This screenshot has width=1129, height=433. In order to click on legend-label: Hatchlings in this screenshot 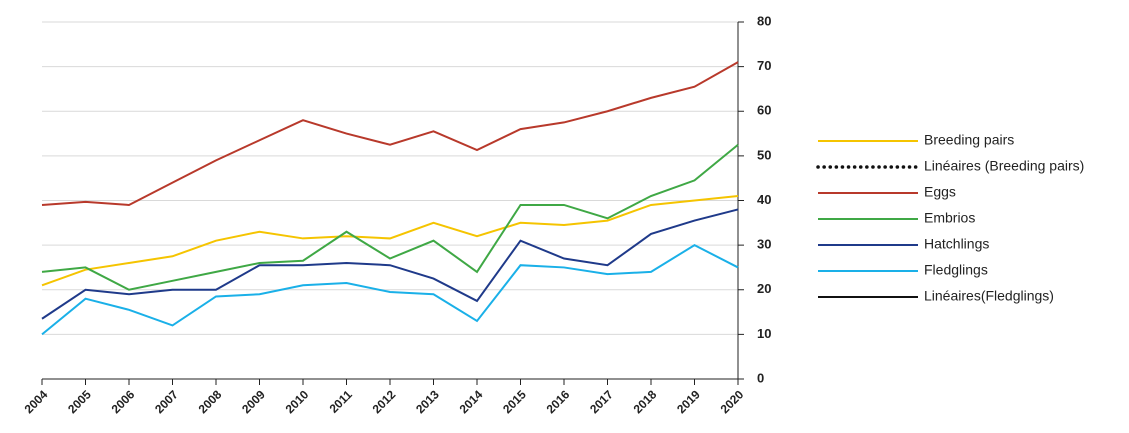, I will do `click(956, 244)`.